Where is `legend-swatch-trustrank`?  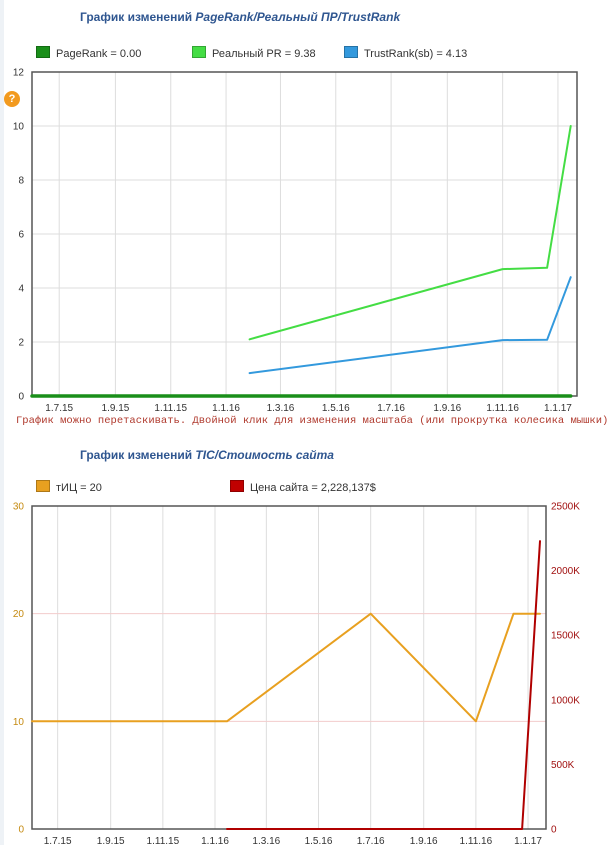 legend-swatch-trustrank is located at coordinates (351, 52).